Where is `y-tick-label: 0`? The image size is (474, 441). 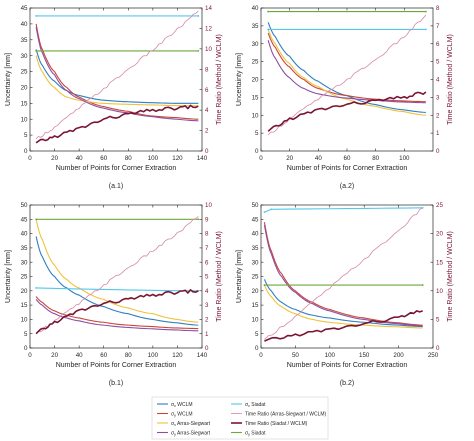
y-tick-label: 0 is located at coordinates (257, 348).